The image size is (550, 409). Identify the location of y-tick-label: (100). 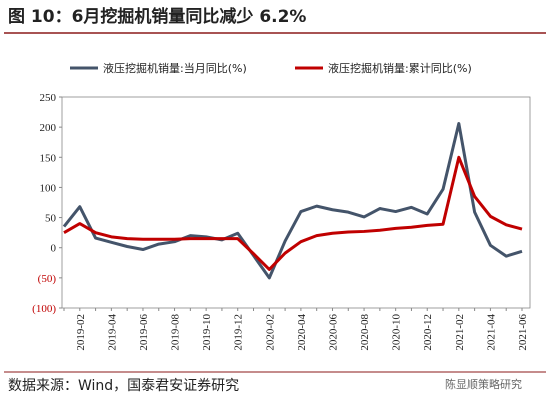
(44, 309).